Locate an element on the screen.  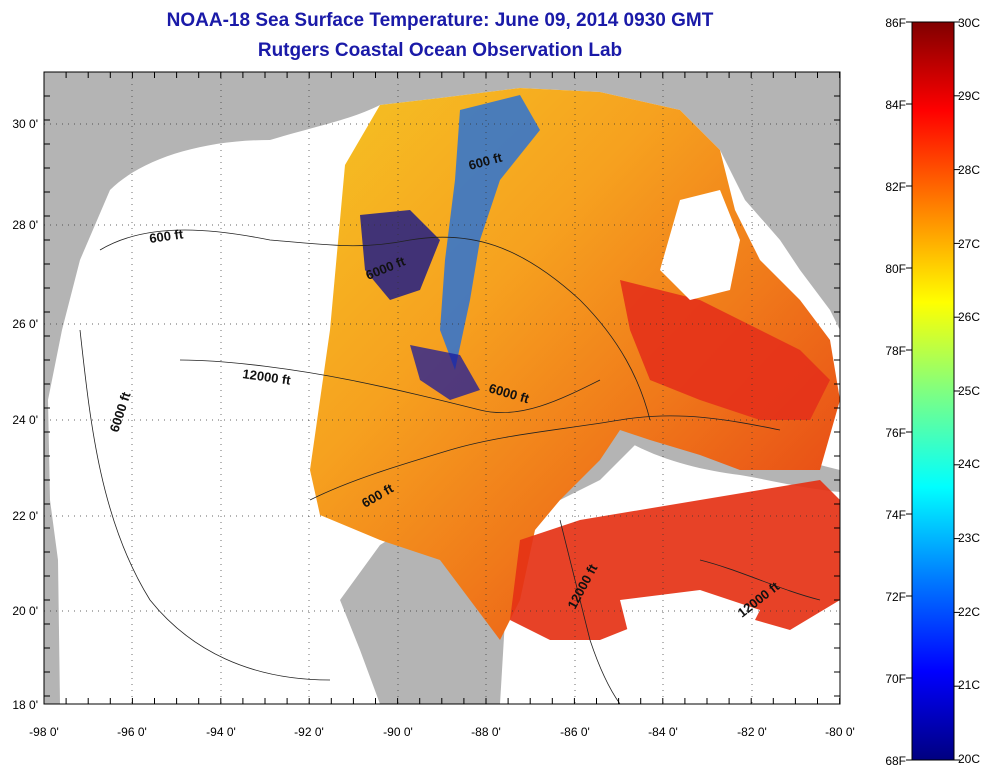
colorbar-ticks is located at coordinates (933, 391).